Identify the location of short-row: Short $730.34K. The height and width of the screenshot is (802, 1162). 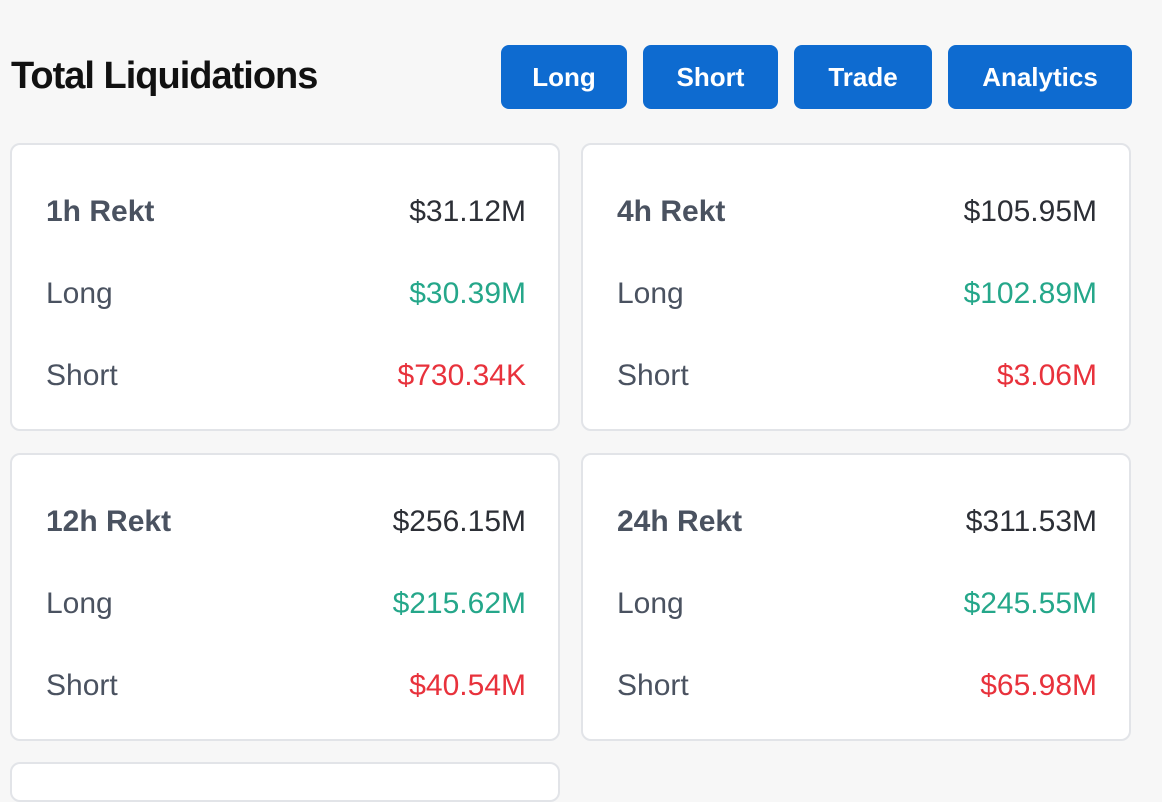
(286, 376).